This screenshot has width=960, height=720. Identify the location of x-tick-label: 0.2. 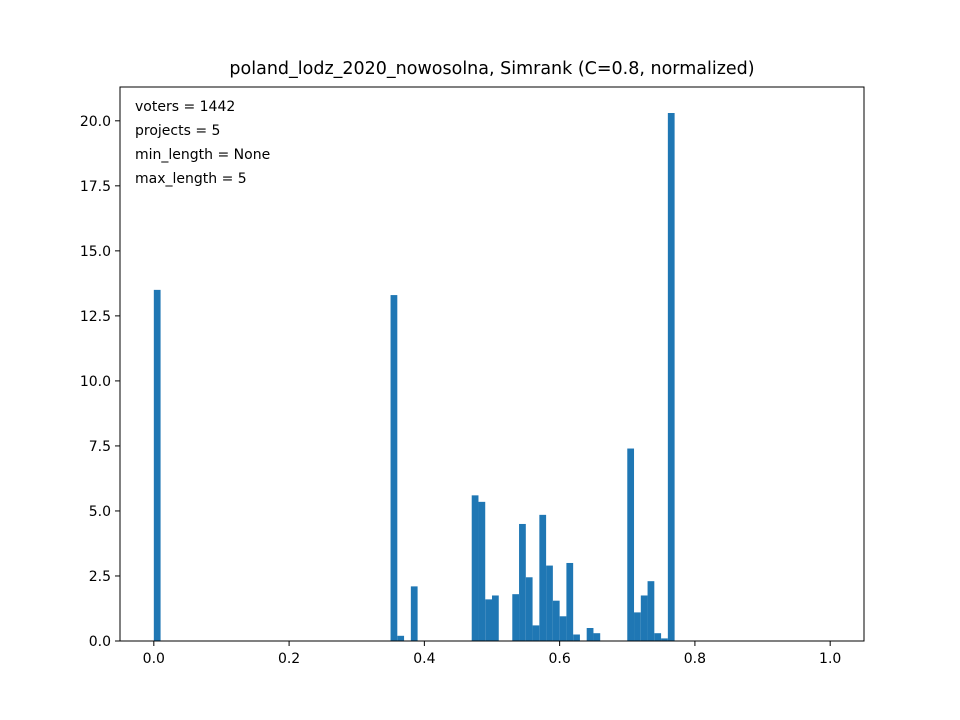
(289, 659).